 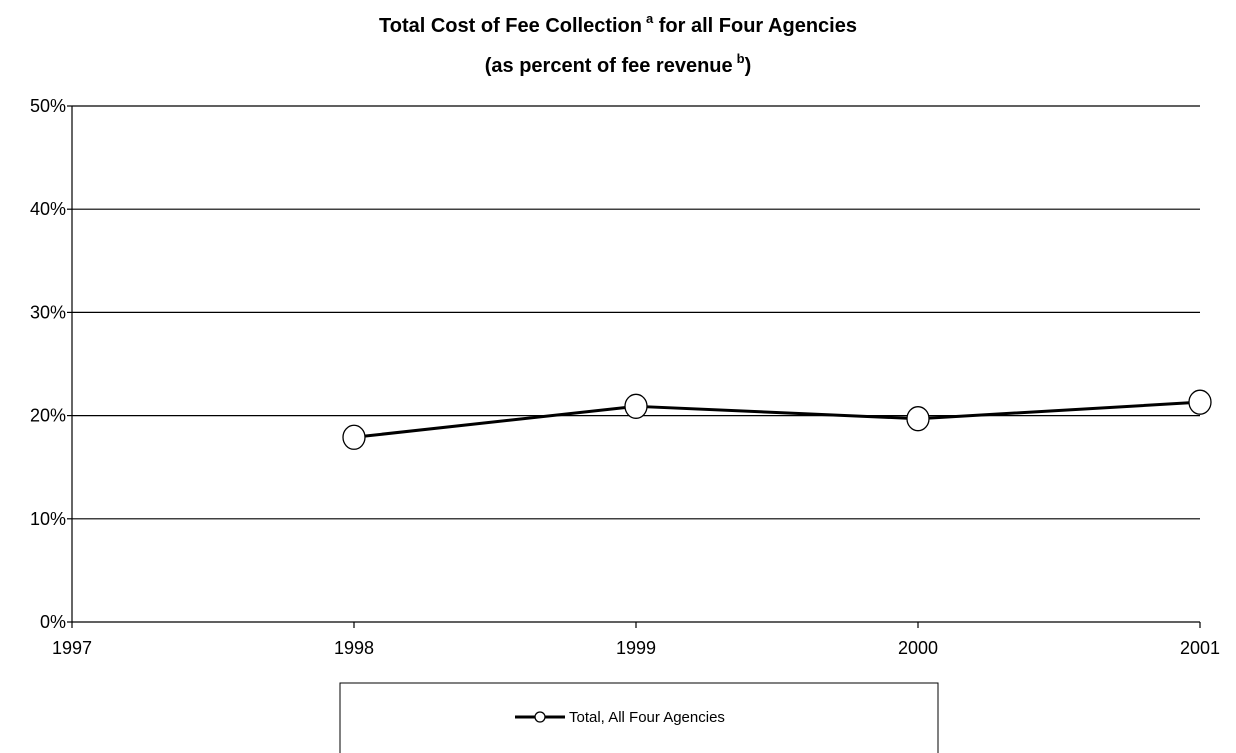 What do you see at coordinates (540, 717) in the screenshot?
I see `legend-marker-swatch` at bounding box center [540, 717].